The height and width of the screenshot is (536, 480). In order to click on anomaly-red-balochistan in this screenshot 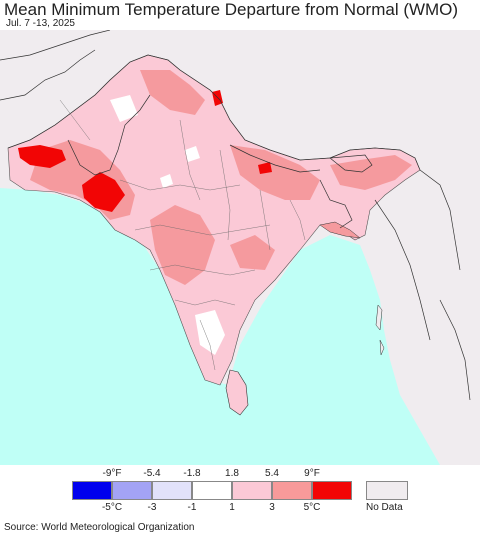, I will do `click(42, 156)`.